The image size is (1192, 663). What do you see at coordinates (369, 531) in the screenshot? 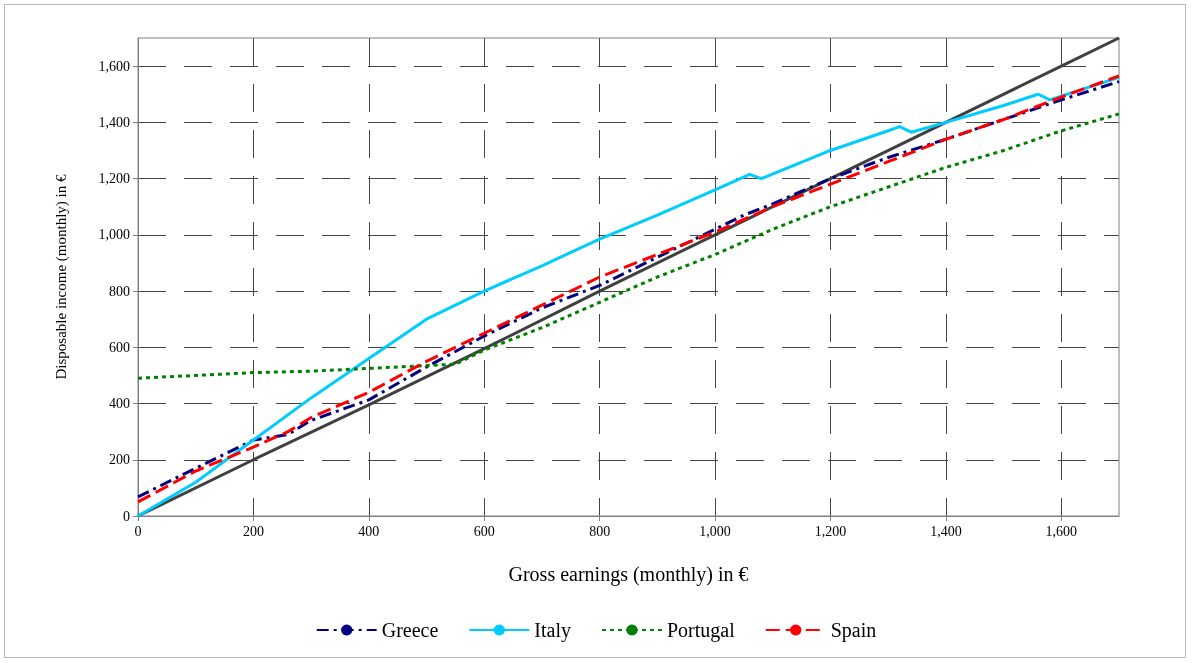
I see `x-tick-label: 400` at bounding box center [369, 531].